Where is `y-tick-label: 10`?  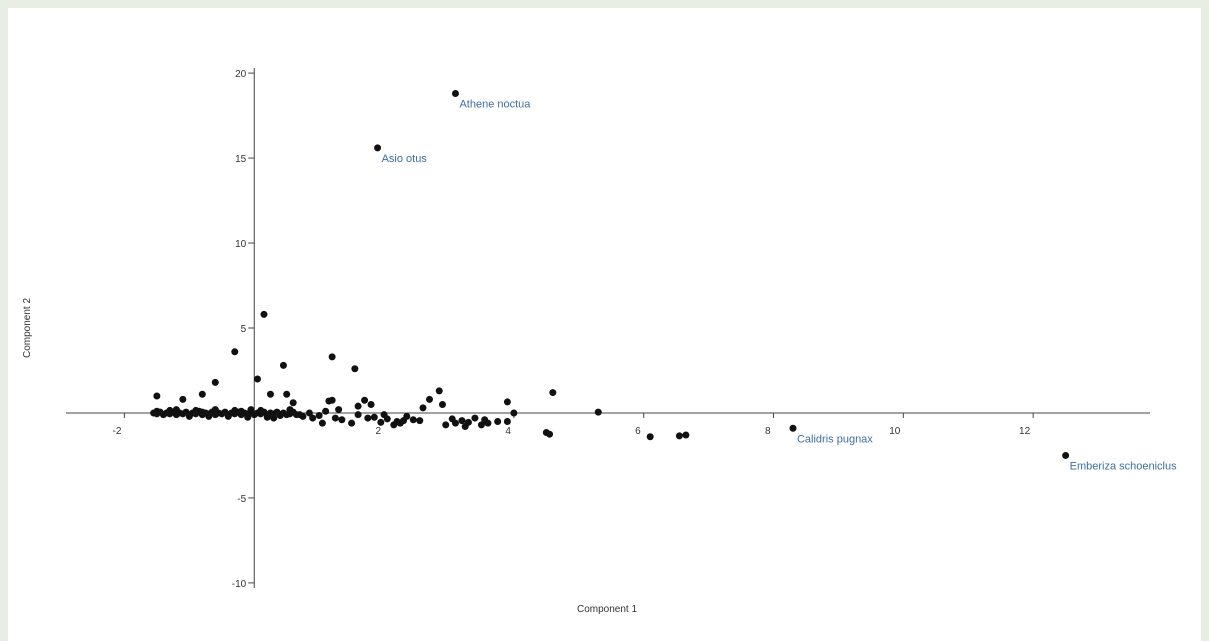
y-tick-label: 10 is located at coordinates (241, 244).